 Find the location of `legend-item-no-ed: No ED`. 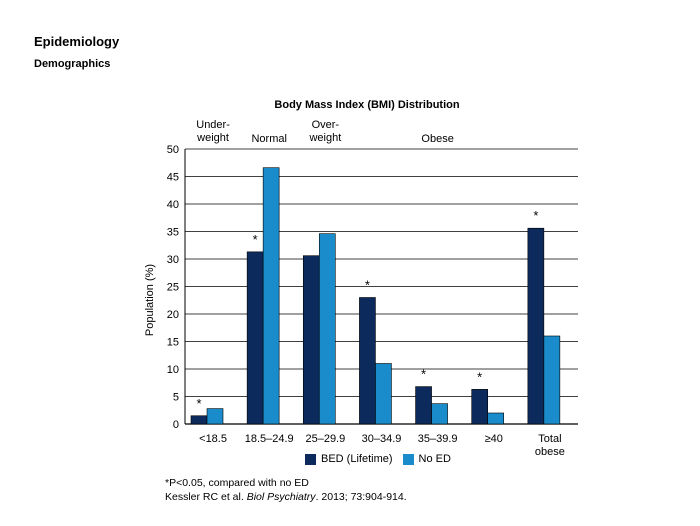

legend-item-no-ed: No ED is located at coordinates (426, 459).